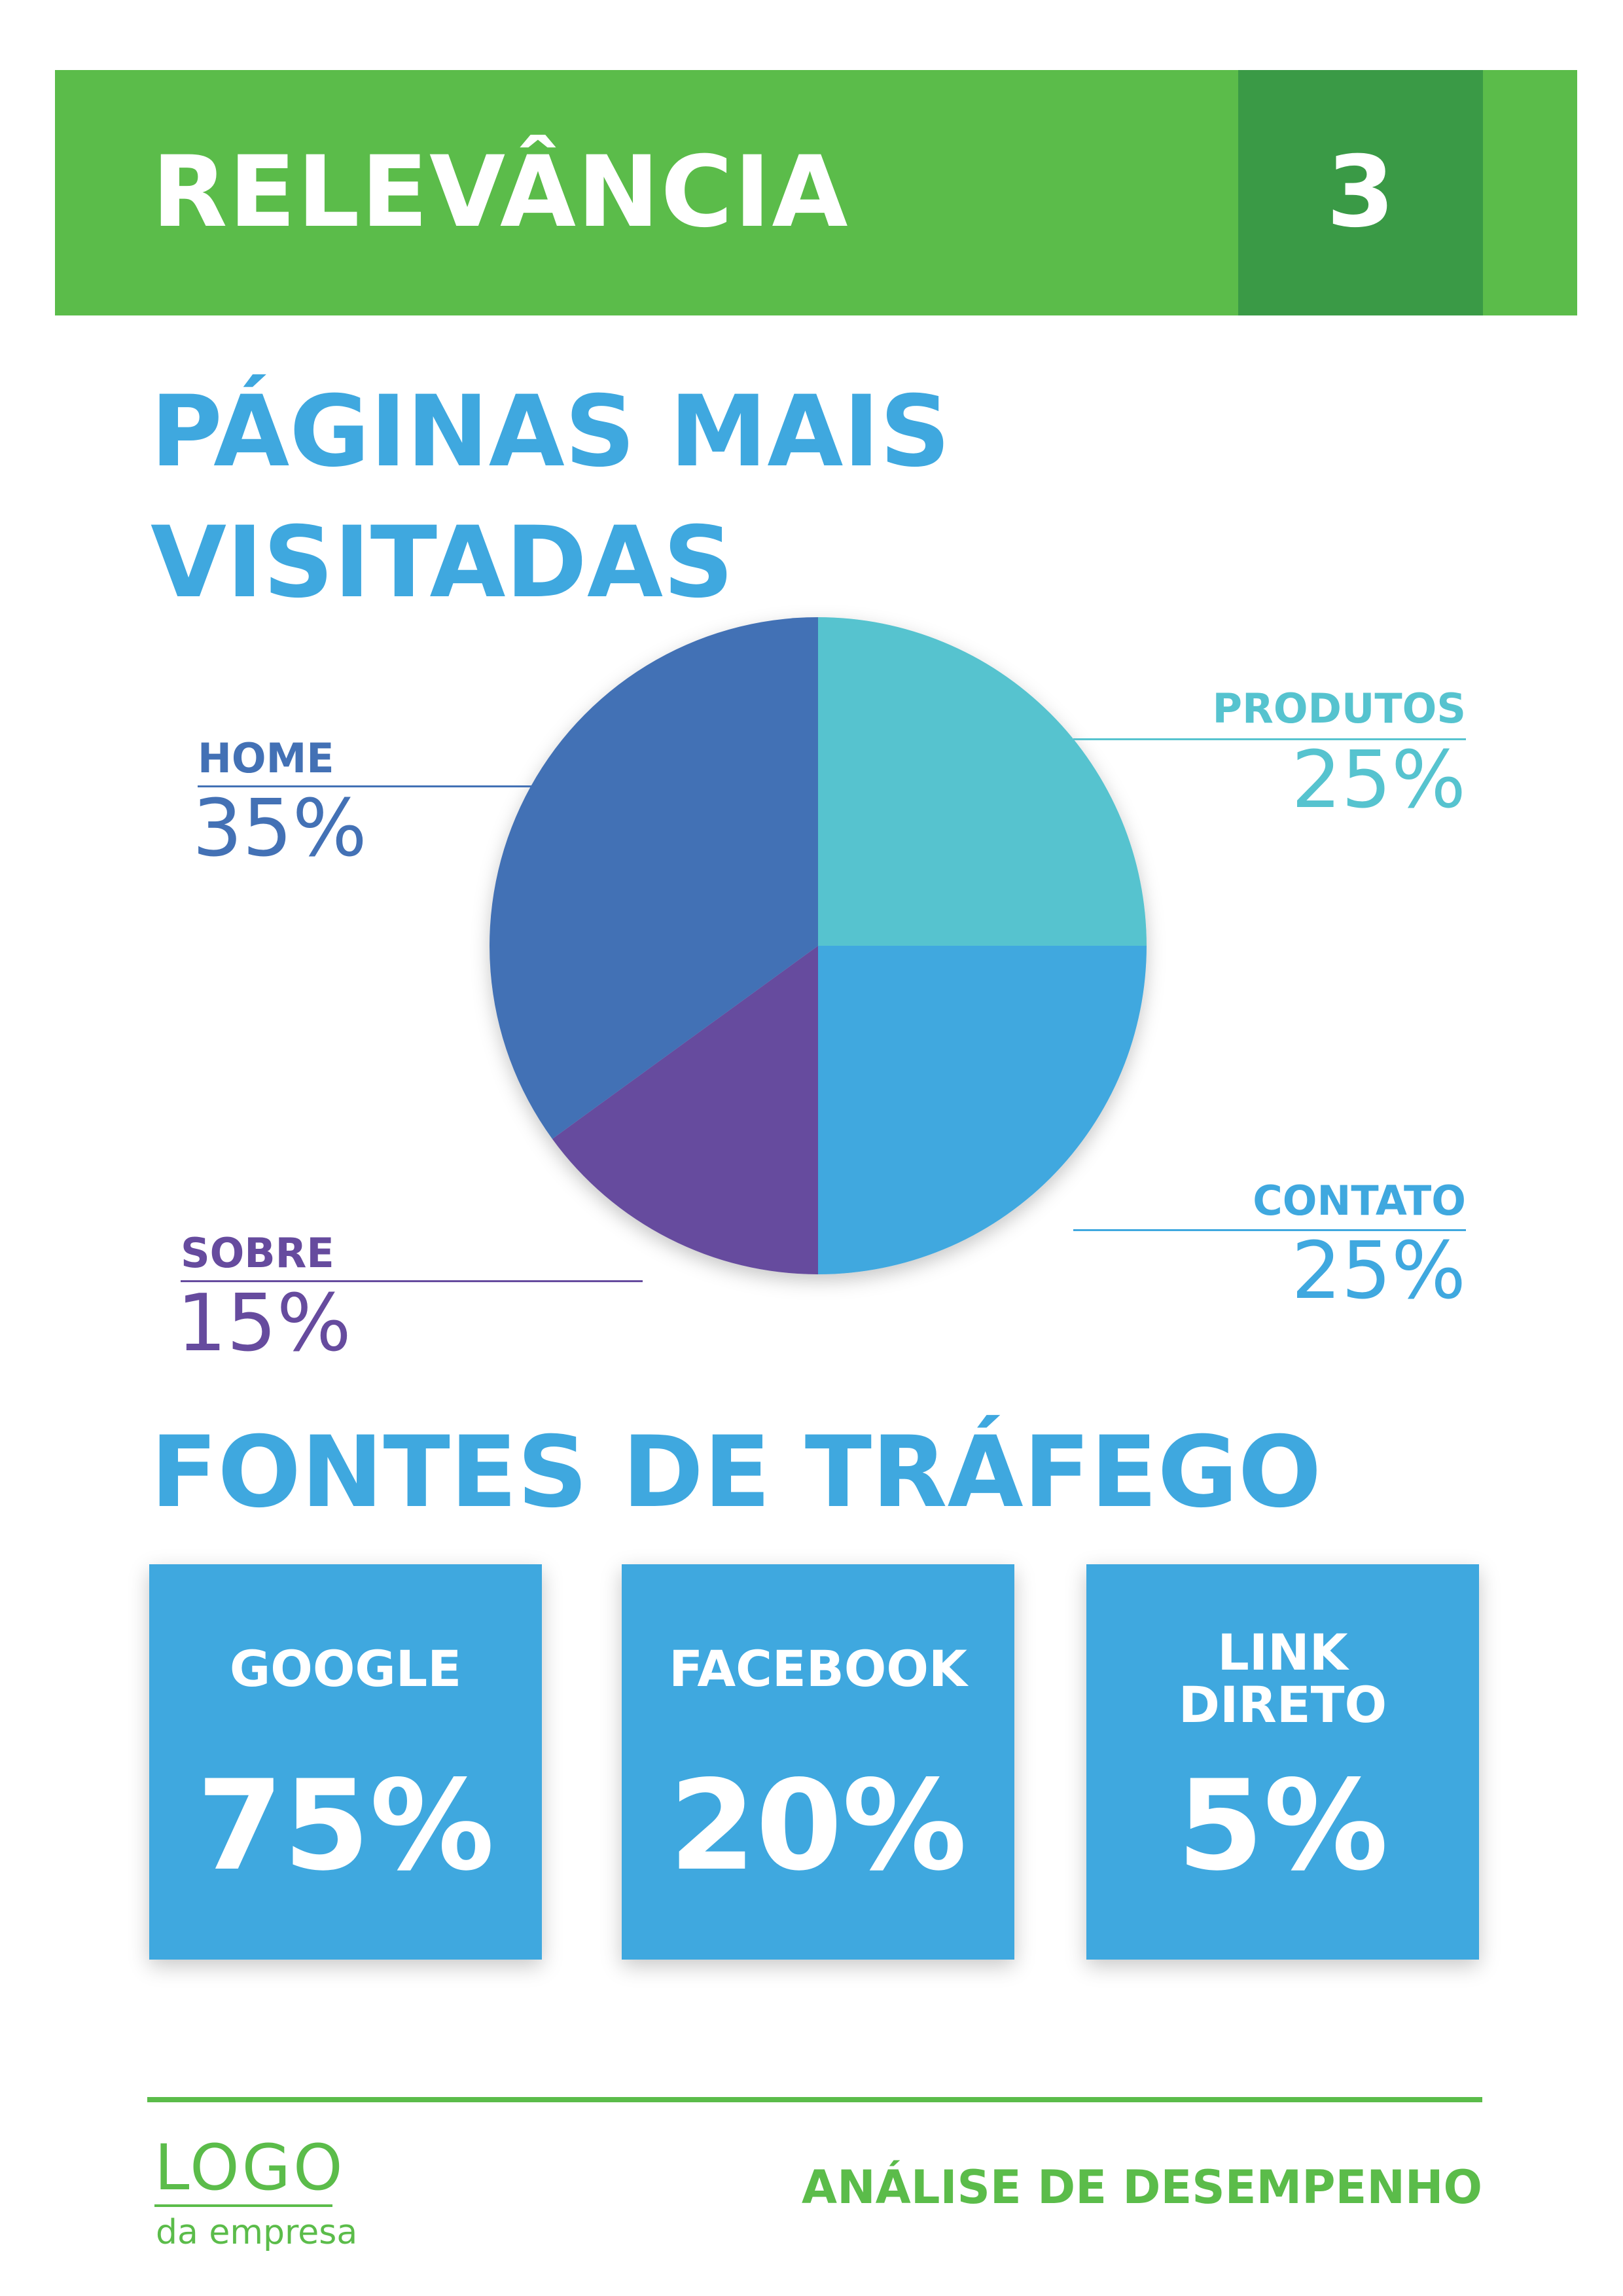 This screenshot has height=2296, width=1623. I want to click on page-number-box: 3, so click(1360, 192).